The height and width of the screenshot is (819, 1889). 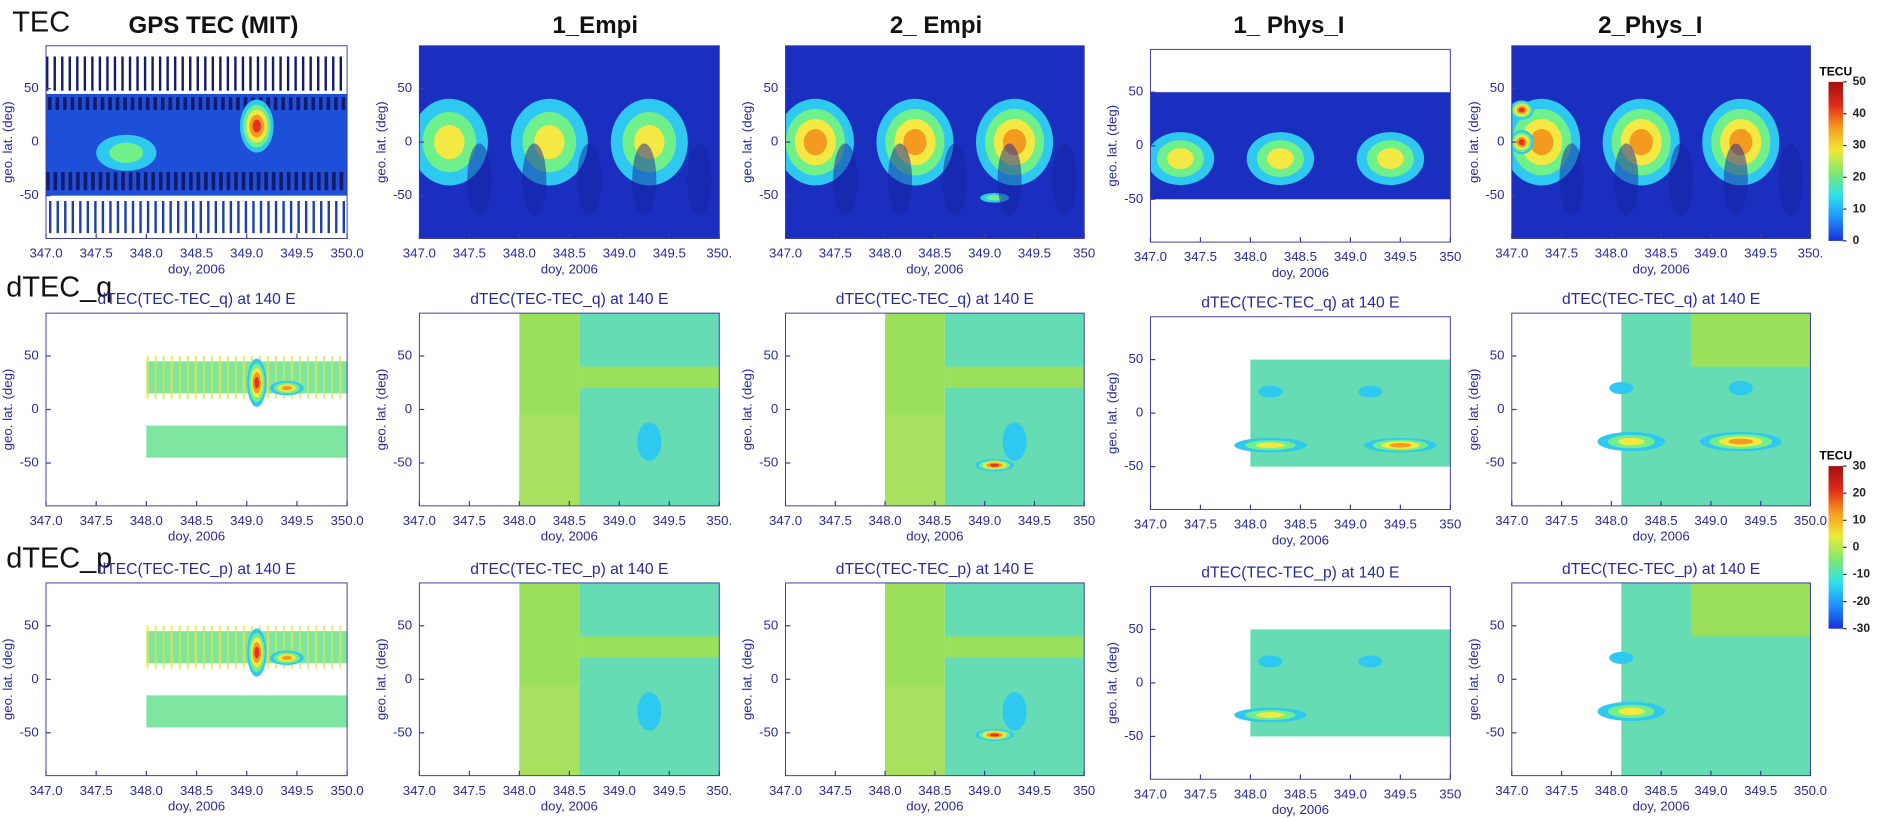 I want to click on panel-title: dTEC(TEC-TEC_q) at 140 E, so click(x=935, y=299).